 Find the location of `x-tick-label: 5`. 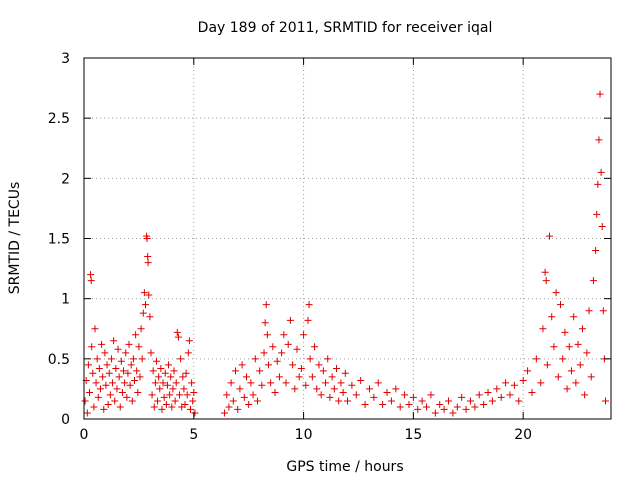

x-tick-label: 5 is located at coordinates (193, 435).